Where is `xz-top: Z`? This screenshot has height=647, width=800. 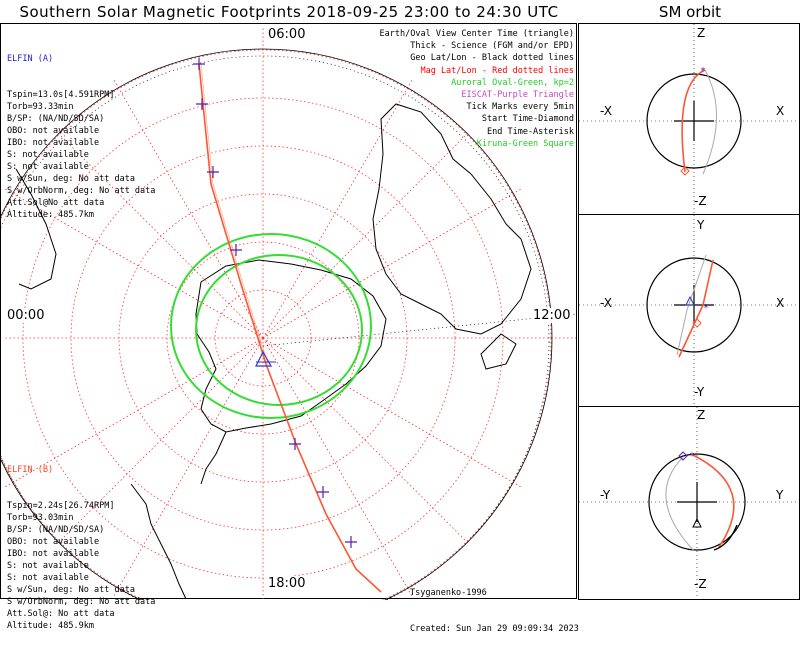
xz-top: Z is located at coordinates (701, 33).